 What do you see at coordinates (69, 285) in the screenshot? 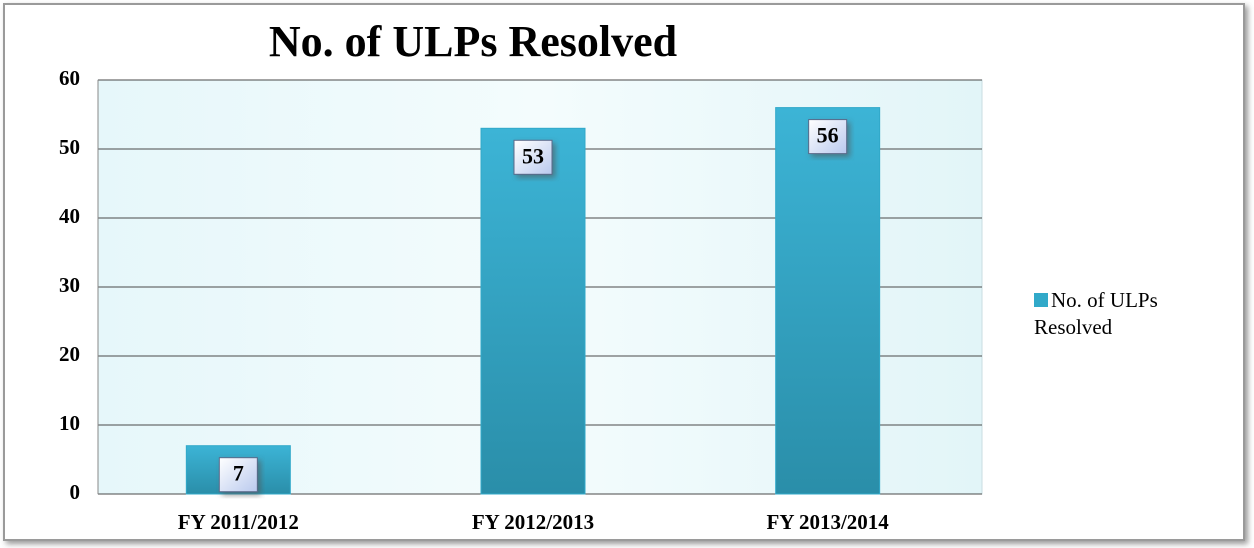
I see `y-tick-label: 30` at bounding box center [69, 285].